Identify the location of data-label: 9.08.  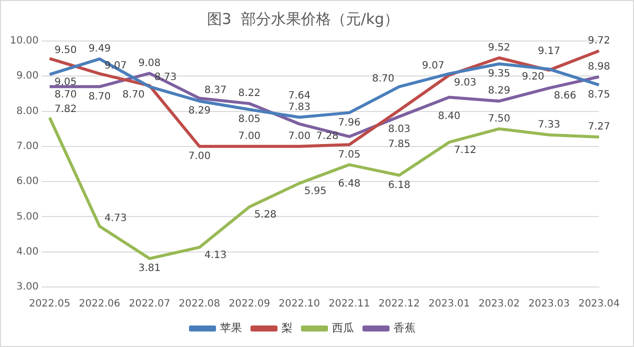
(149, 63).